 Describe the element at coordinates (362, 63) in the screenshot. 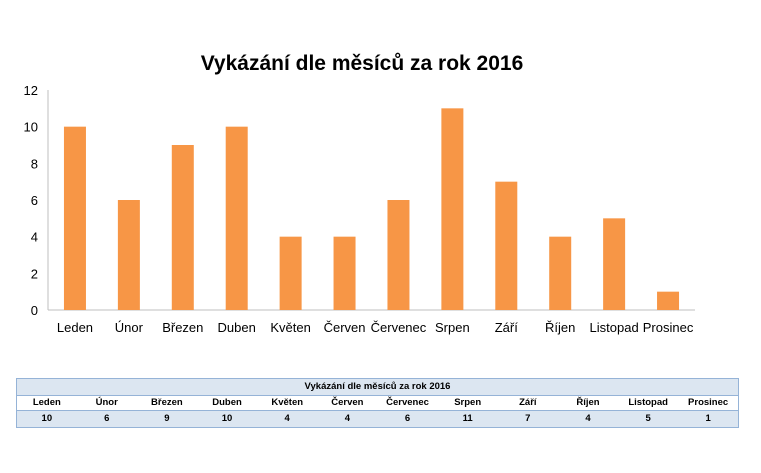

I see `chart-title: Vykázání dle měsíců za rok 2016` at that location.